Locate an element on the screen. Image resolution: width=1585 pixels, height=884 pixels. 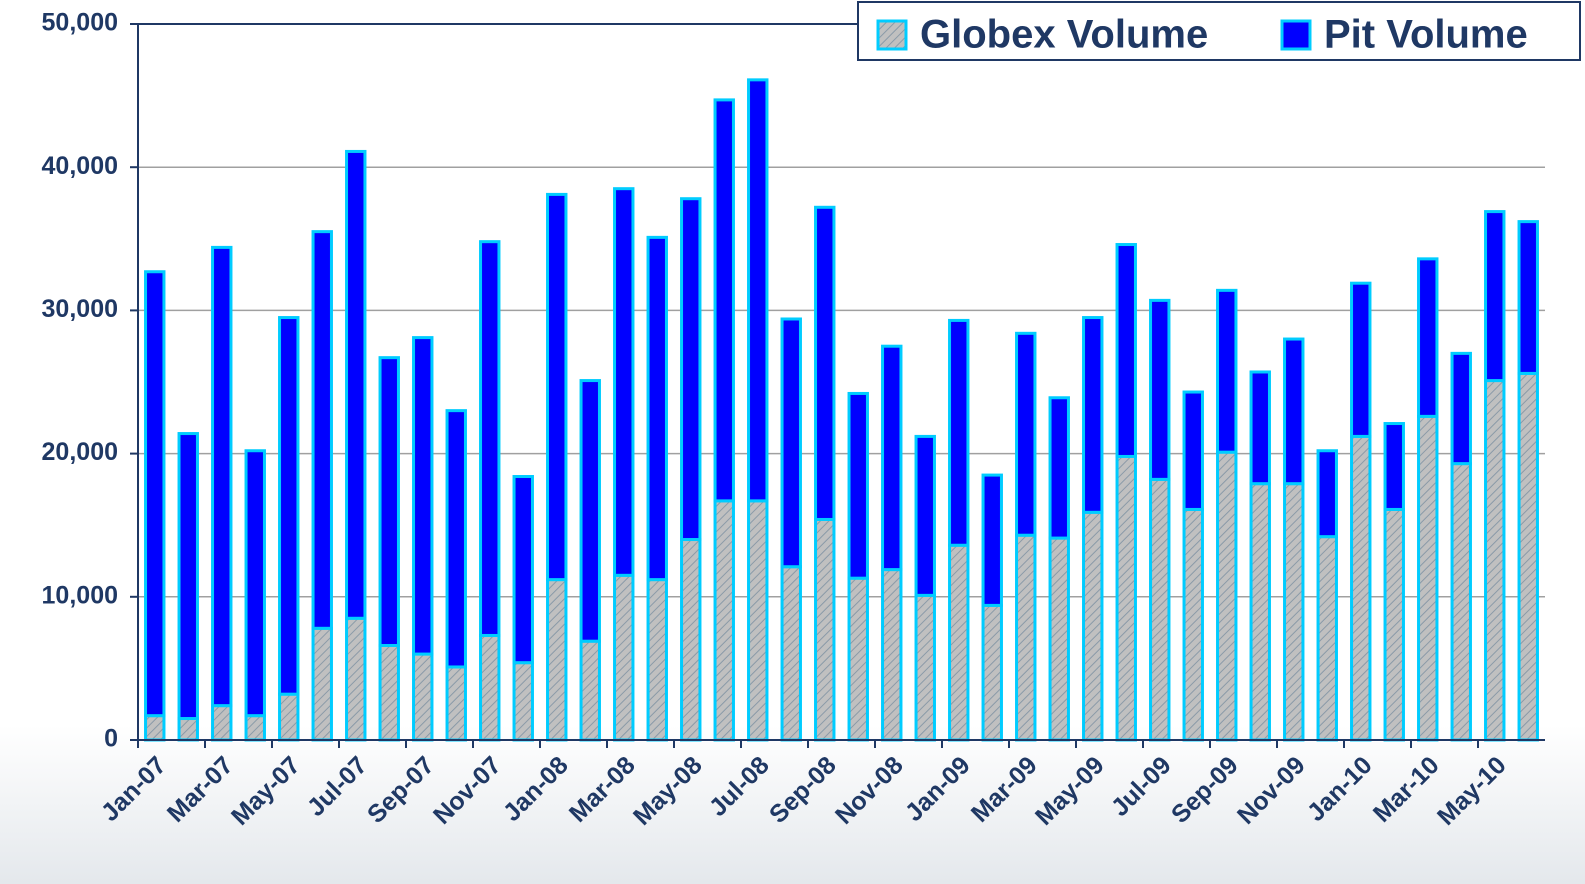
y-tick-label: 40,000 is located at coordinates (80, 166).